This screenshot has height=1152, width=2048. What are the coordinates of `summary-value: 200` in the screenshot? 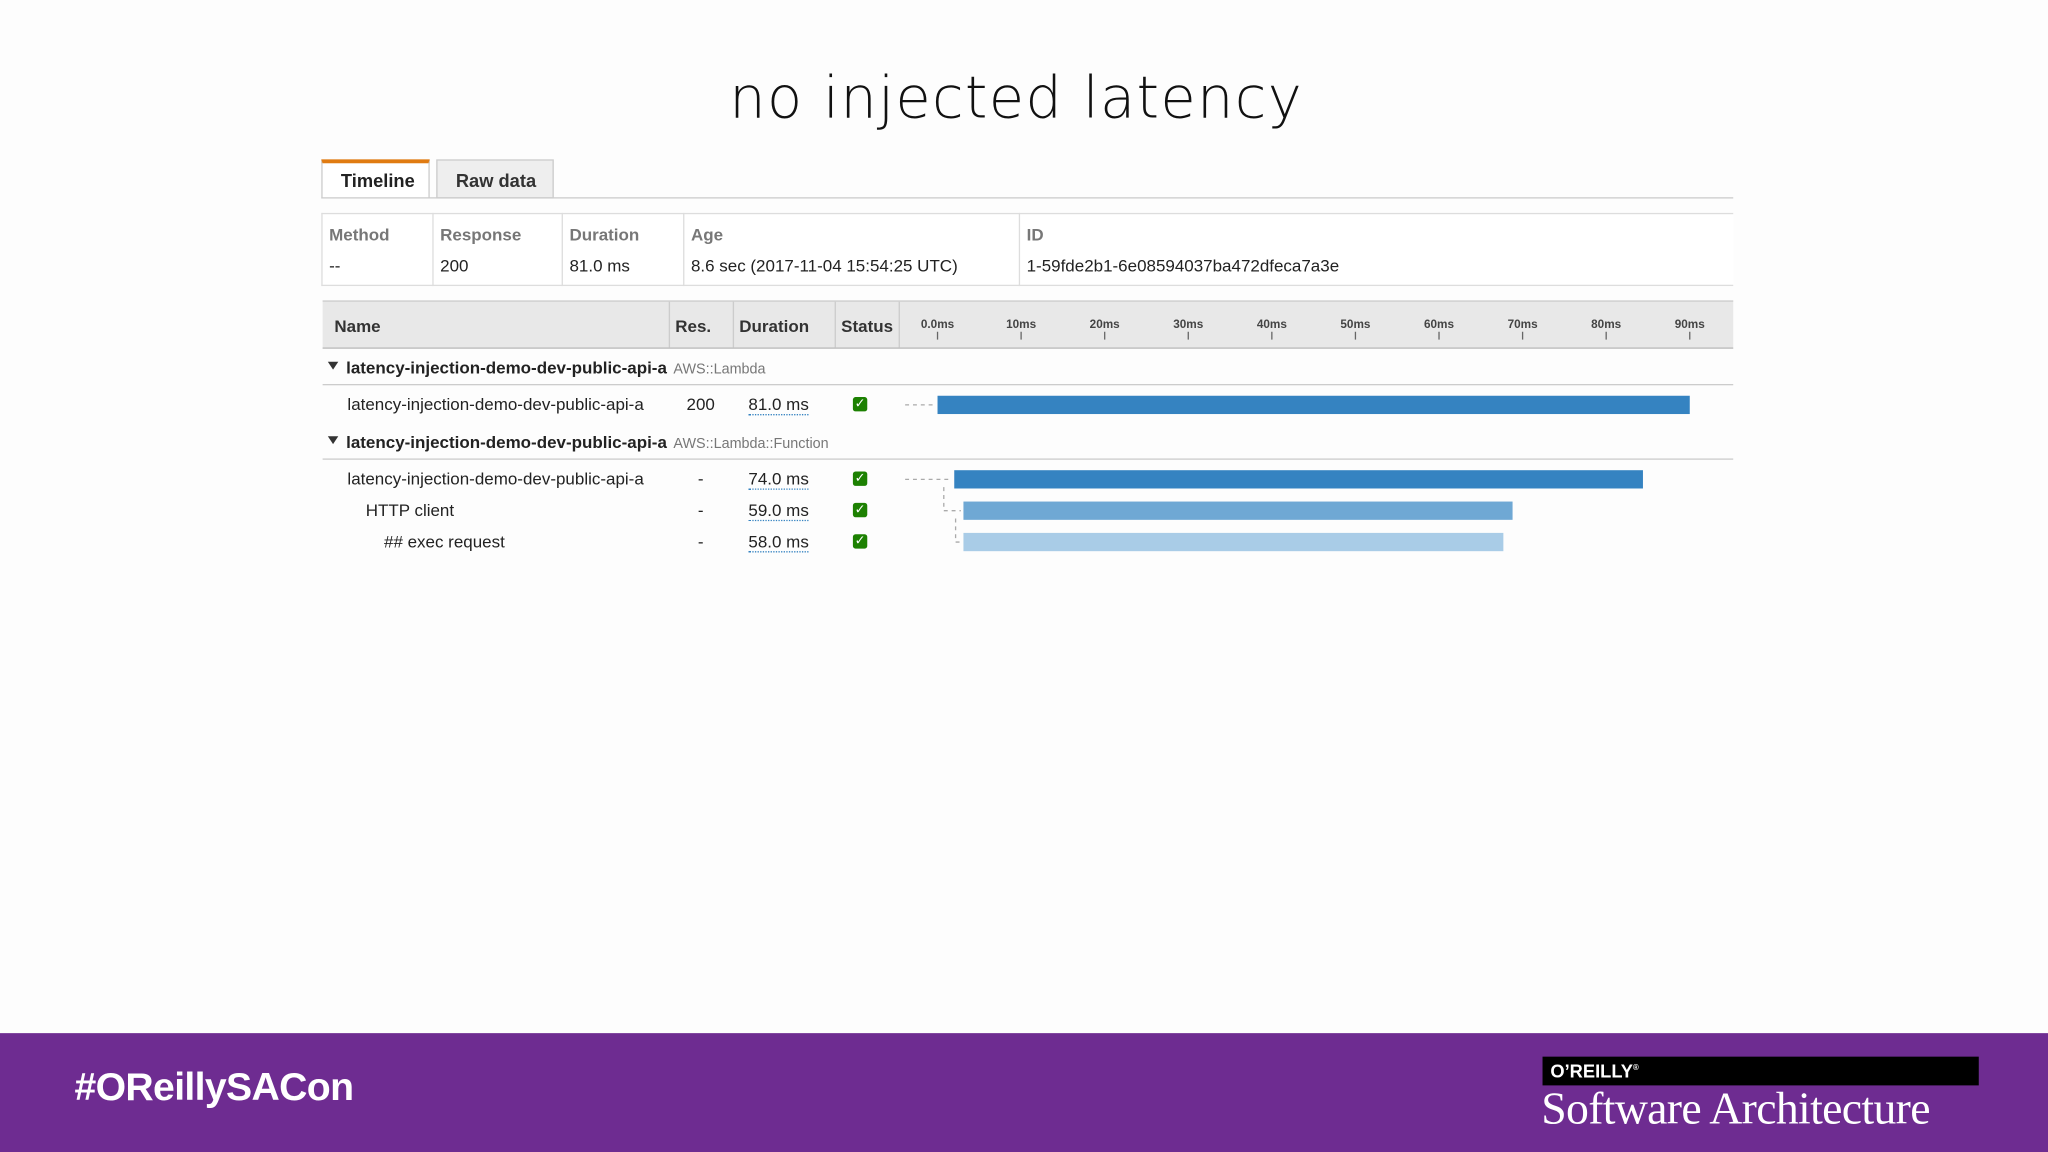 It's located at (454, 265).